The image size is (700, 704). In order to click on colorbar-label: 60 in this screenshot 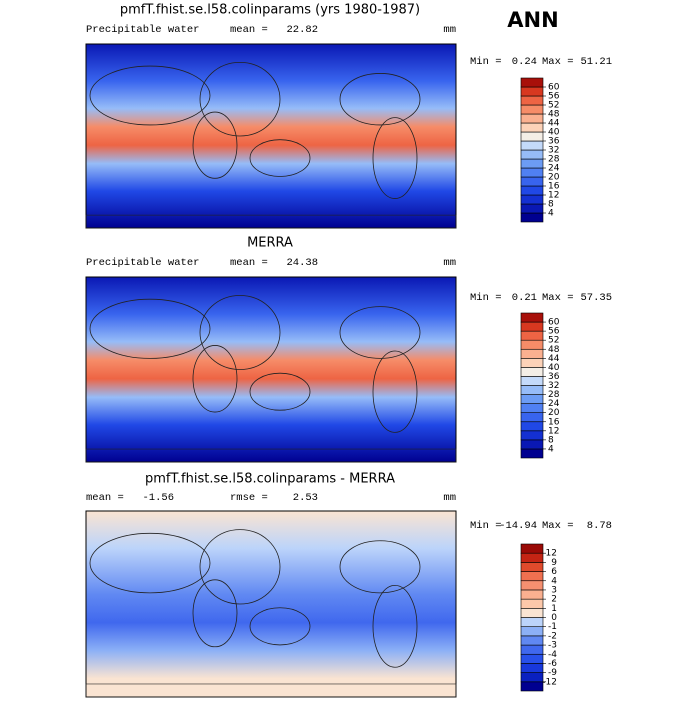, I will do `click(554, 88)`.